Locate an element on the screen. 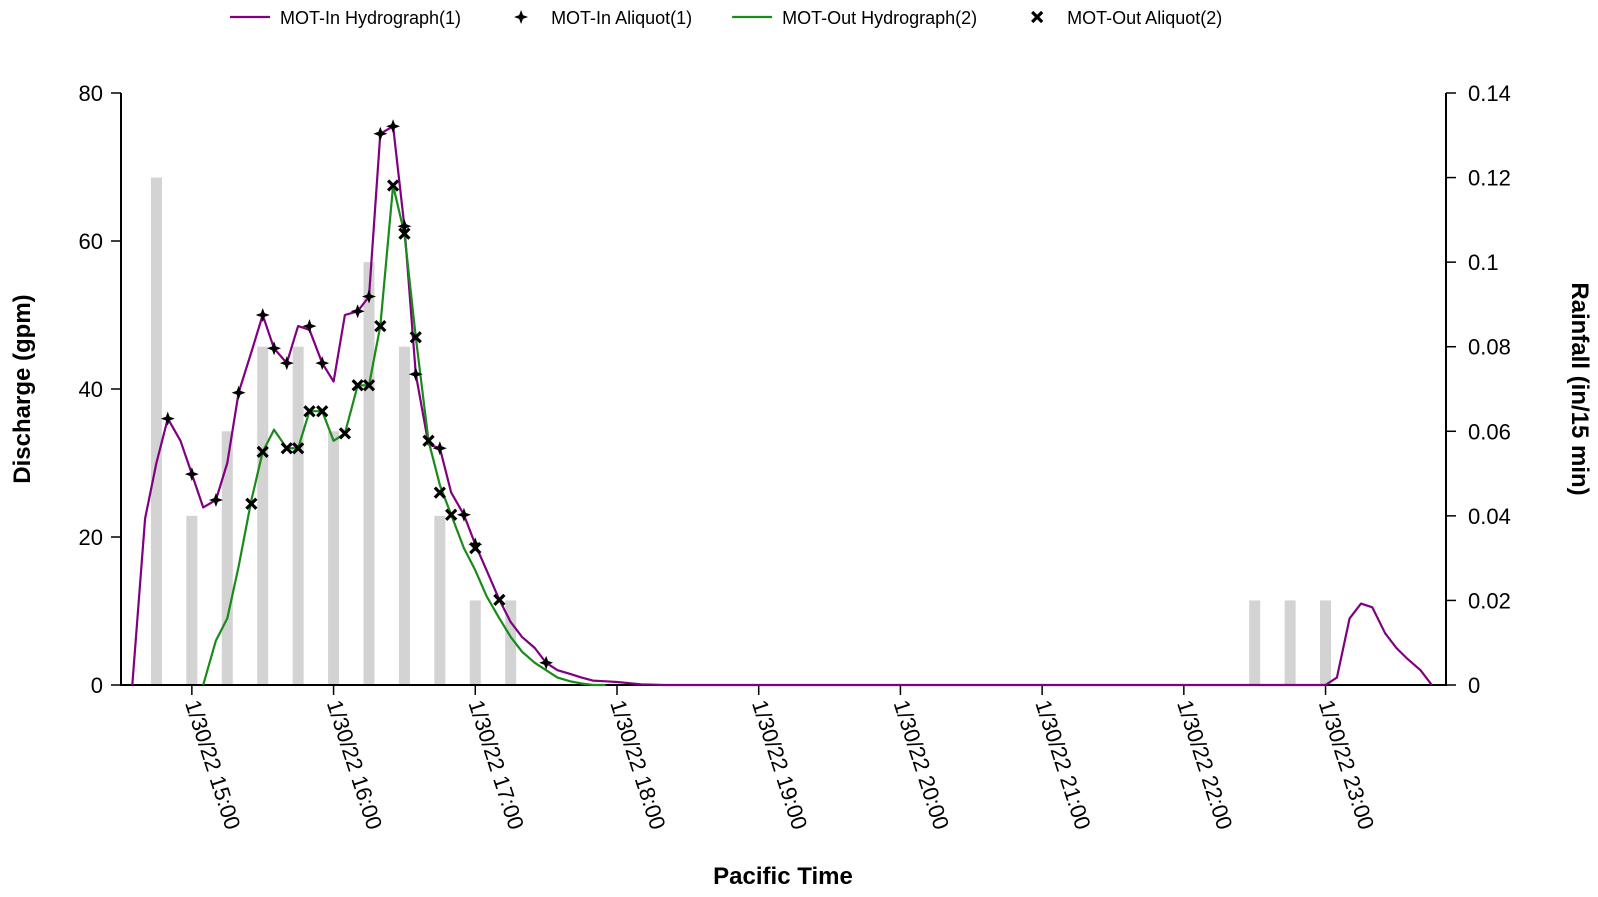 Image resolution: width=1598 pixels, height=897 pixels. y2-tick-label: 0 is located at coordinates (1474, 685).